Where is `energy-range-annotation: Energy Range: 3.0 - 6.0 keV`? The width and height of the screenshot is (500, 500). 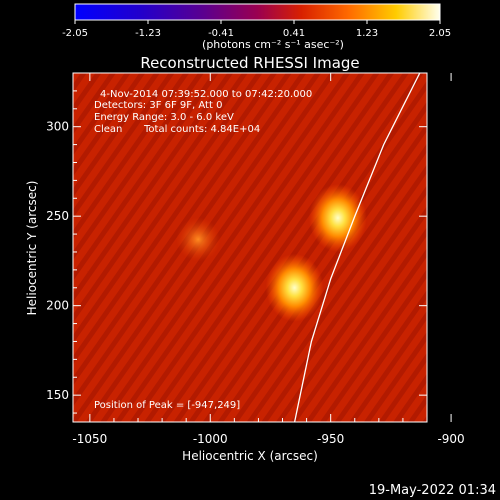
energy-range-annotation: Energy Range: 3.0 - 6.0 keV is located at coordinates (164, 117).